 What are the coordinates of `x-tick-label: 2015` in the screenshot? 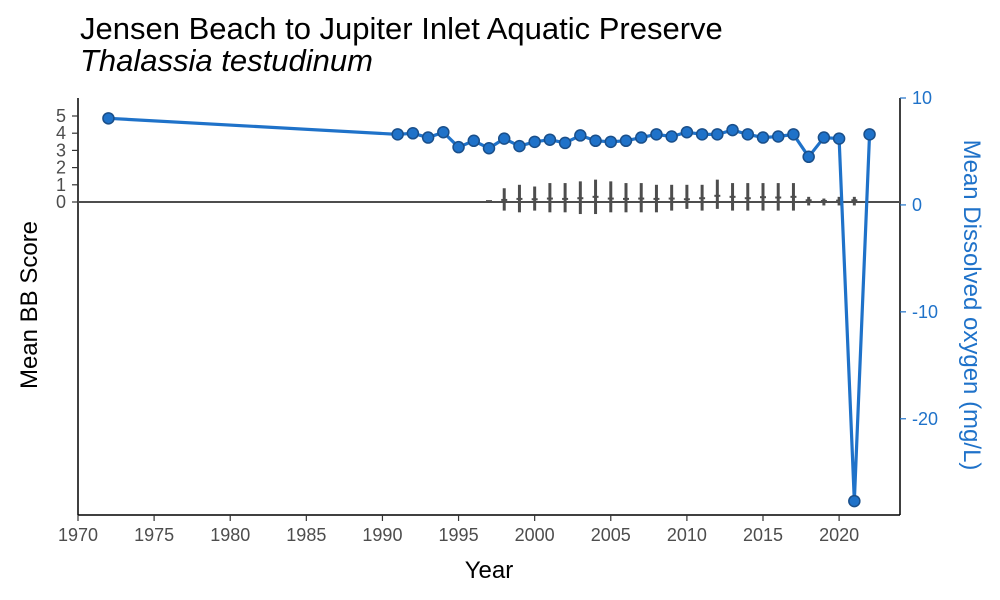 It's located at (763, 535).